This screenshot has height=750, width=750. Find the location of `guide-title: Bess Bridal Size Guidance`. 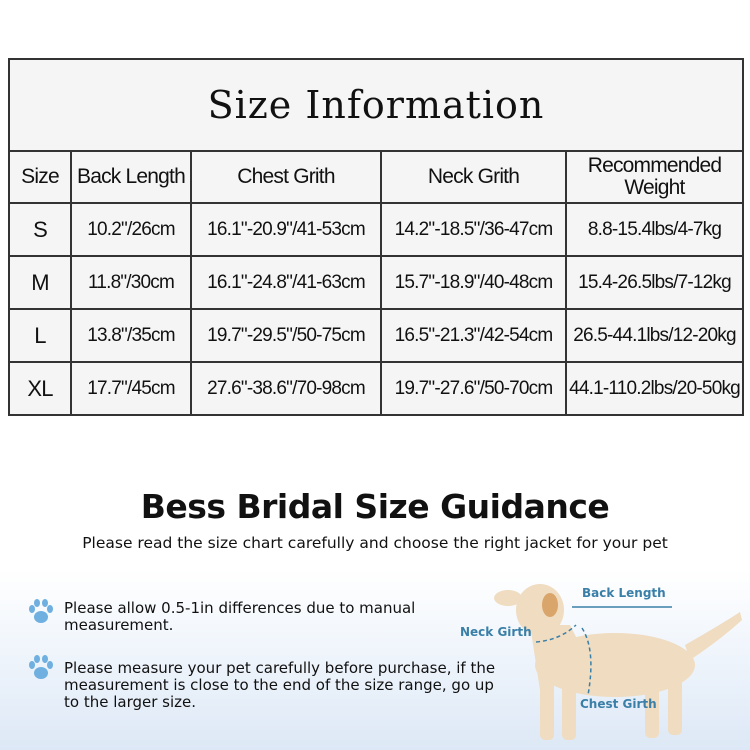

guide-title: Bess Bridal Size Guidance is located at coordinates (375, 506).